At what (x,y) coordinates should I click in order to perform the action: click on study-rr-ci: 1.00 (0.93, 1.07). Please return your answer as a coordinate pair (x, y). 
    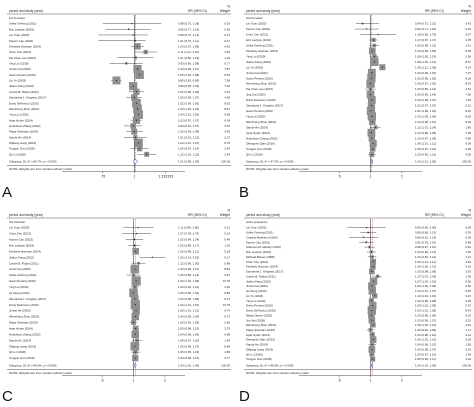
    Looking at the image, I should click on (188, 98).